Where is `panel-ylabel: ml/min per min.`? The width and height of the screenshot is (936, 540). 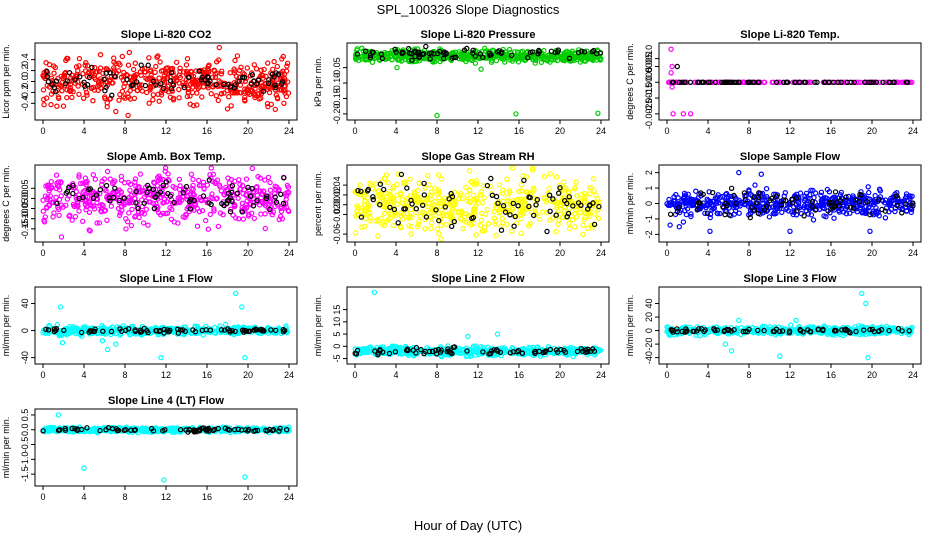
panel-ylabel: ml/min per min. is located at coordinates (318, 326).